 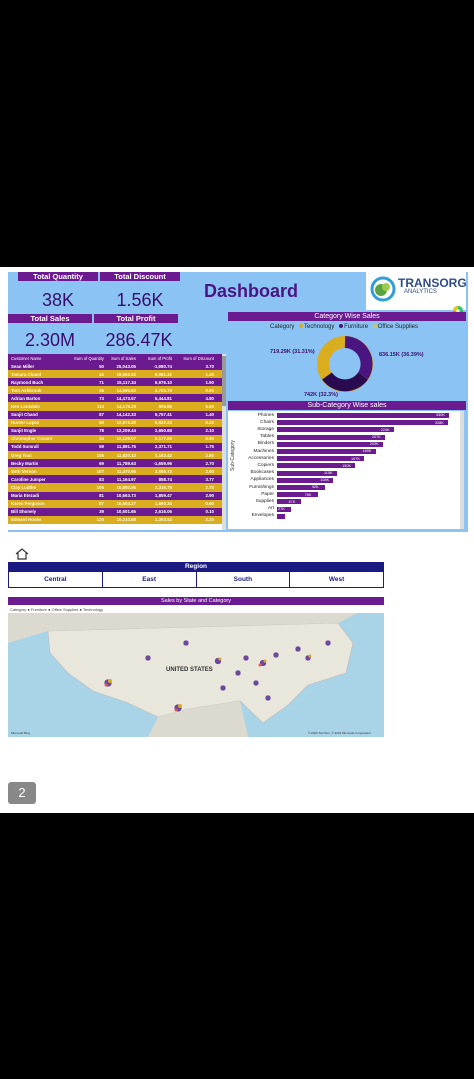 I want to click on region-east-button: East, so click(x=149, y=579).